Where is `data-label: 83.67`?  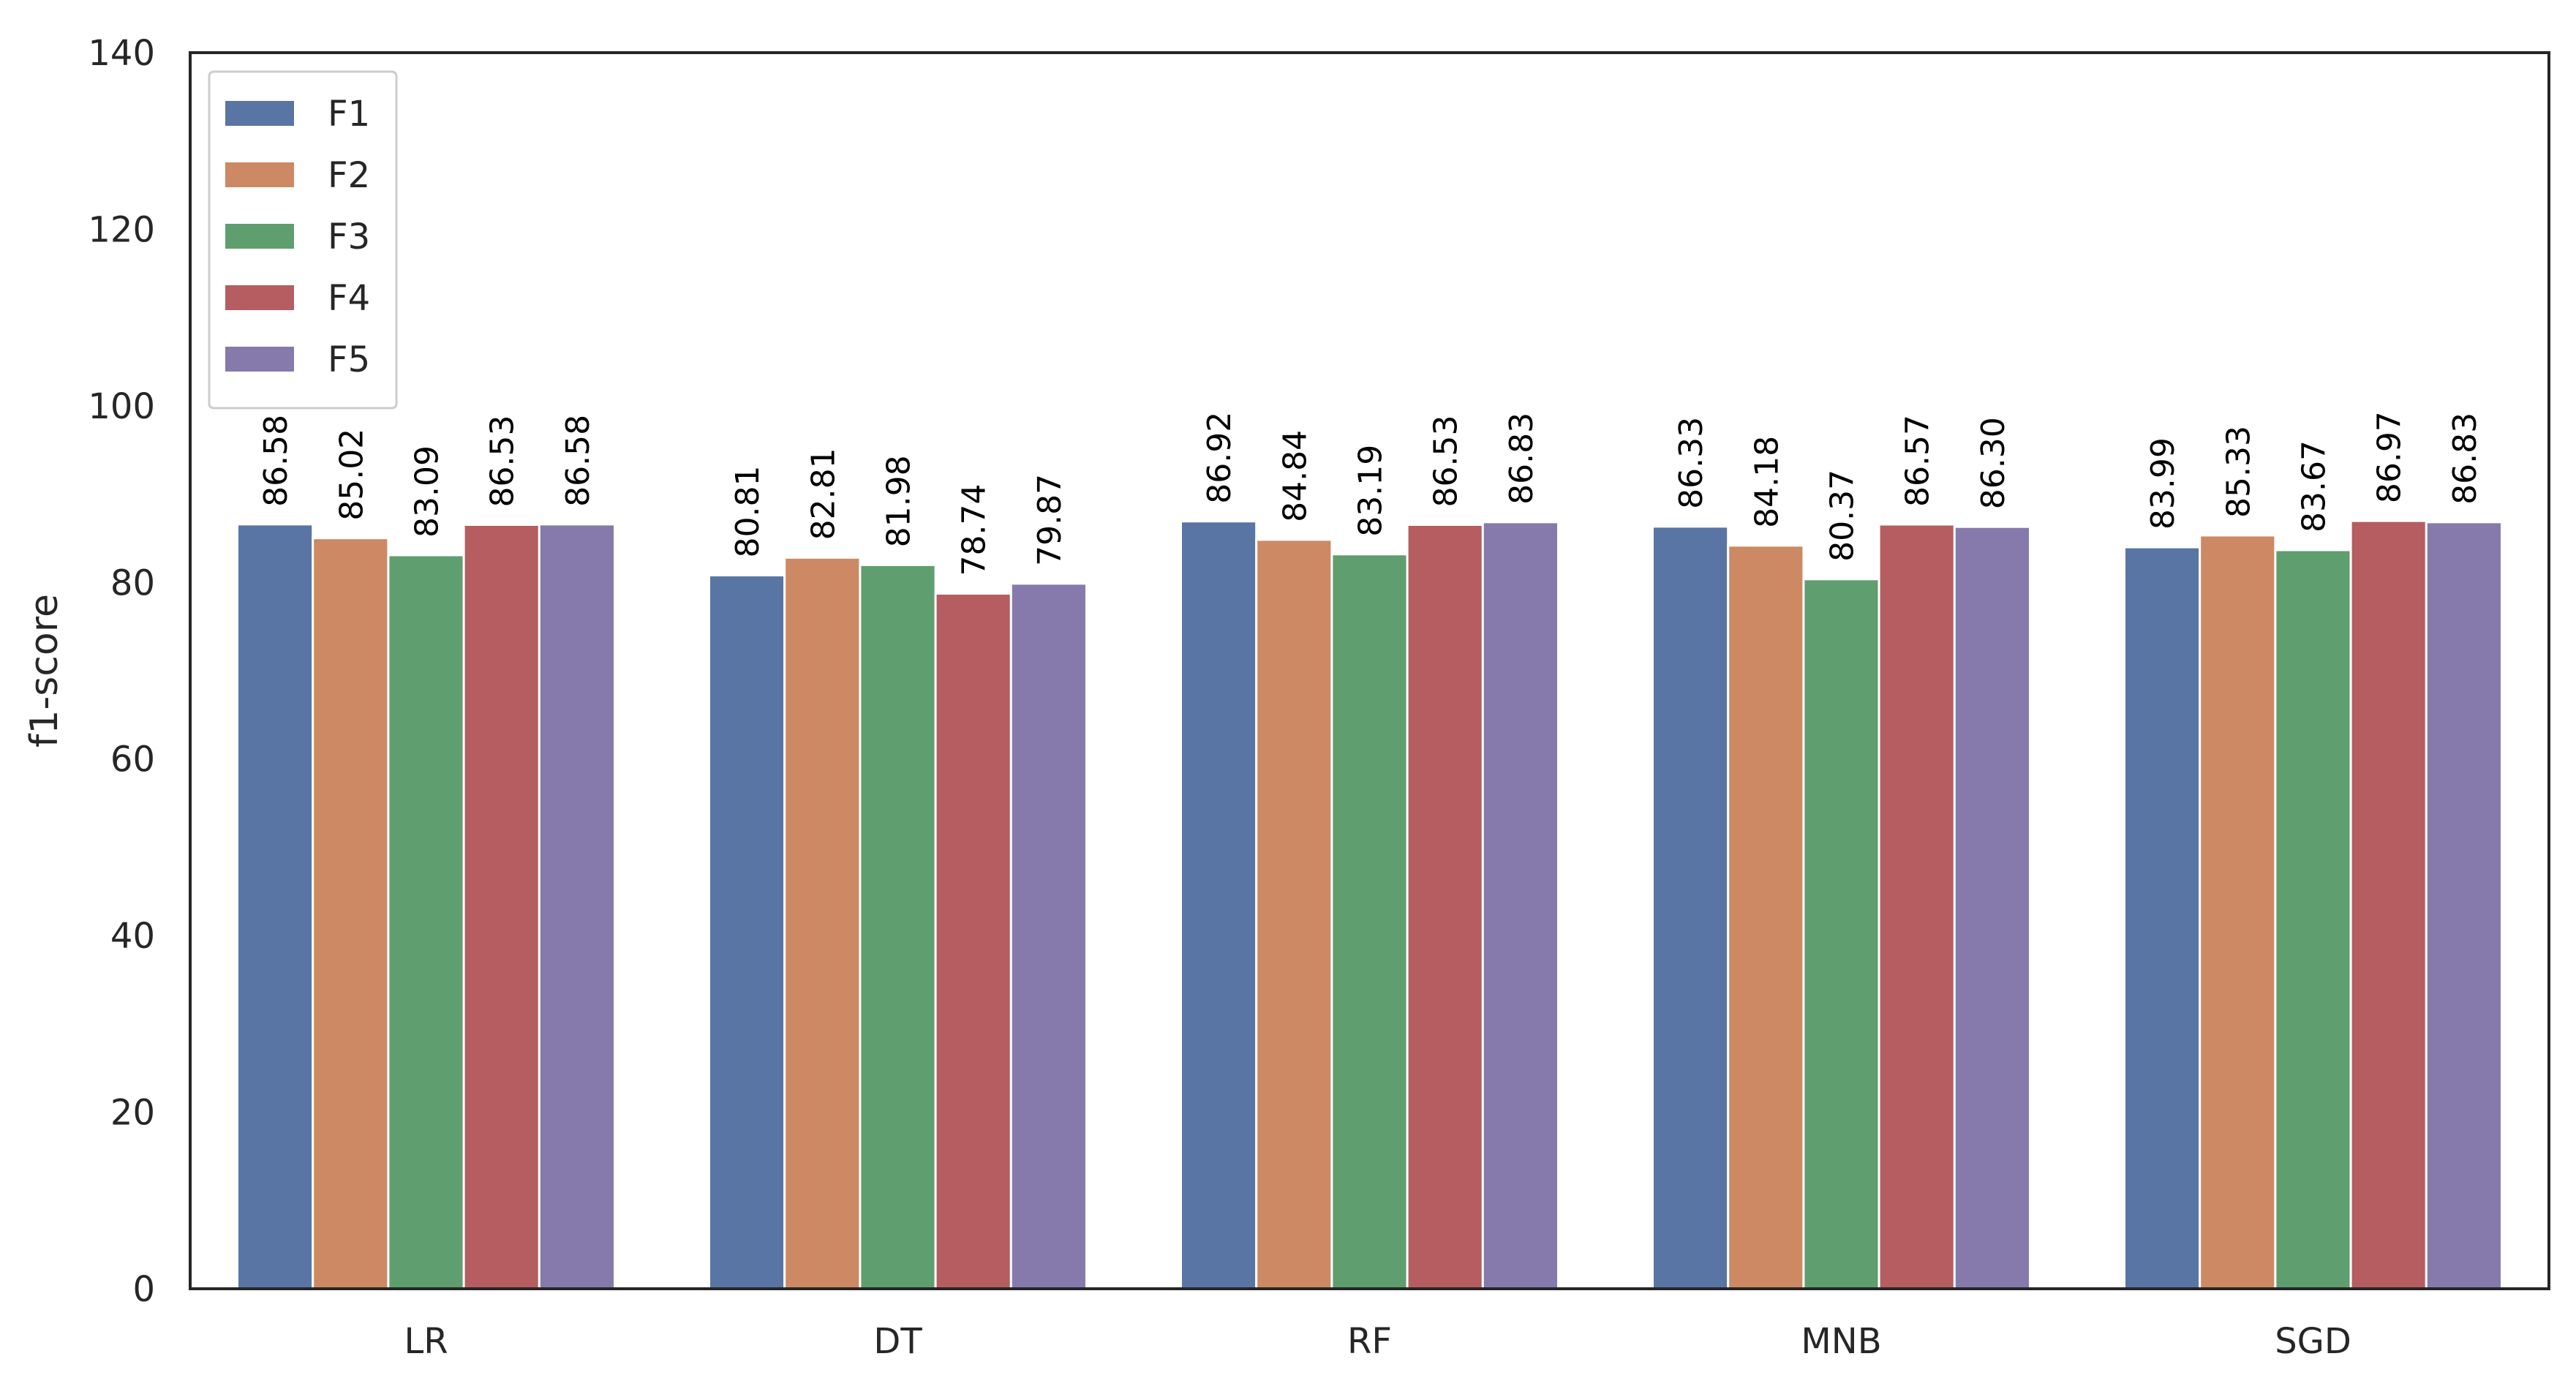
data-label: 83.67 is located at coordinates (2314, 486).